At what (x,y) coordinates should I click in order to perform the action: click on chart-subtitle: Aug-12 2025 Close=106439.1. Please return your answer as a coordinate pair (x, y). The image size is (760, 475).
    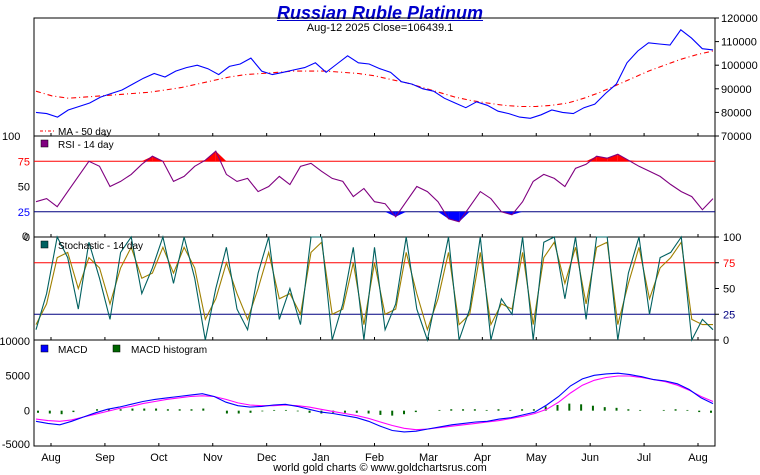
    Looking at the image, I should click on (380, 28).